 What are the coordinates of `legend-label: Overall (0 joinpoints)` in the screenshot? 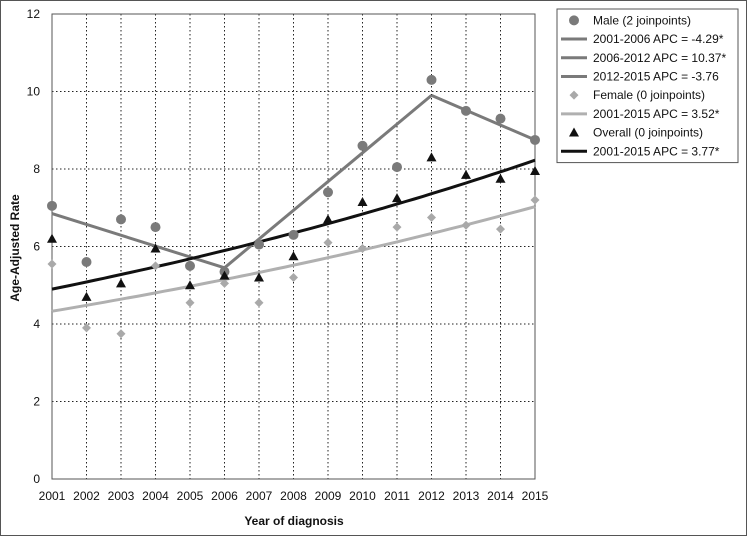 It's located at (648, 133).